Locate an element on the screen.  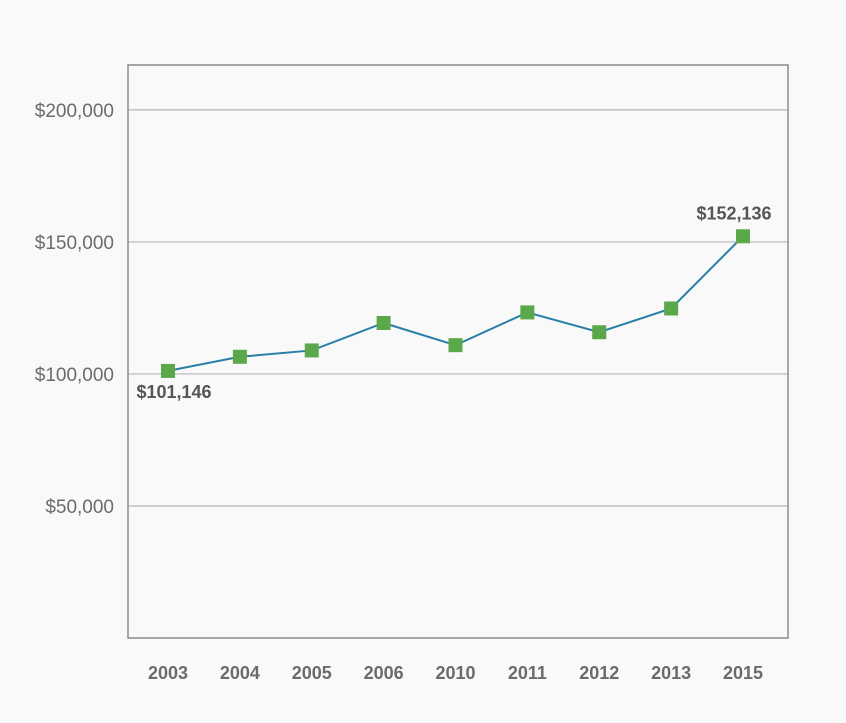
x-tick-label: 2015 is located at coordinates (743, 673).